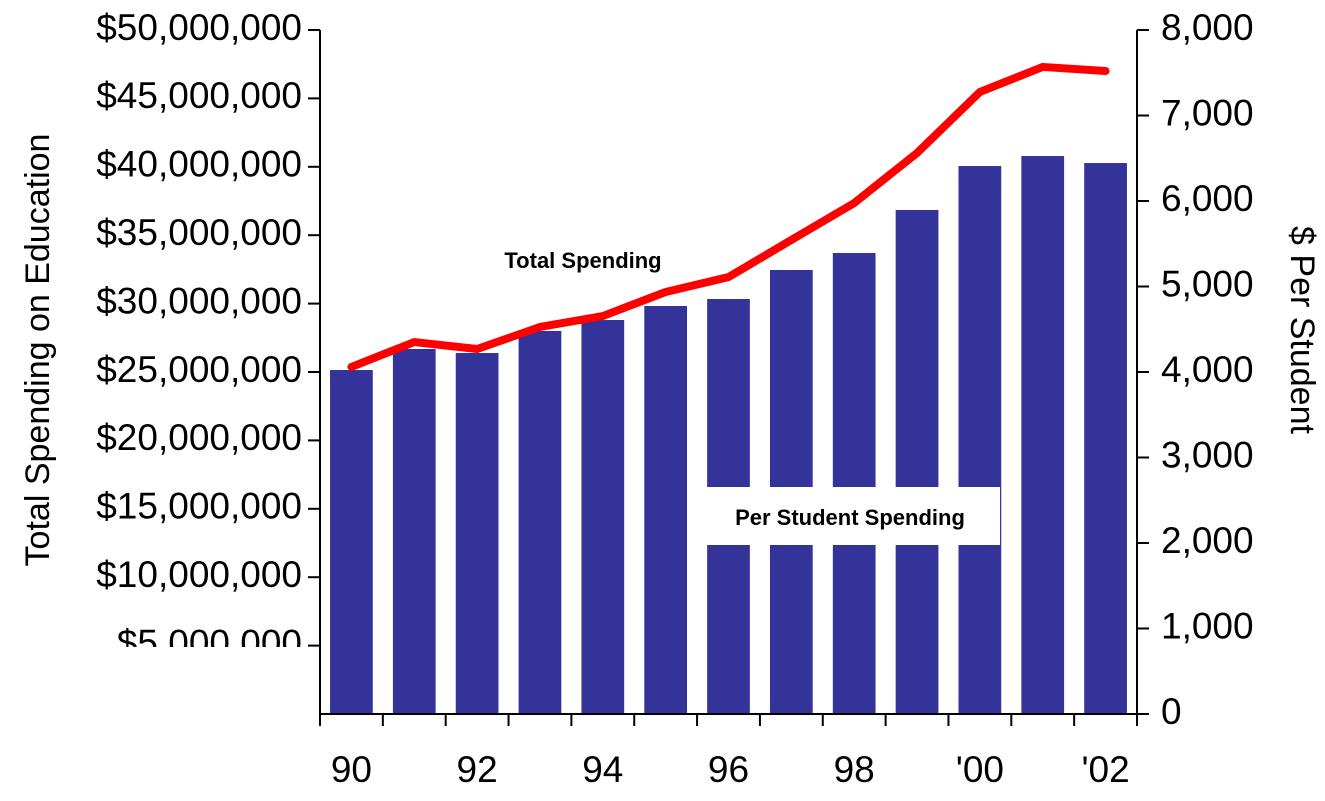  Describe the element at coordinates (980, 769) in the screenshot. I see `x-tick-label: '00` at that location.